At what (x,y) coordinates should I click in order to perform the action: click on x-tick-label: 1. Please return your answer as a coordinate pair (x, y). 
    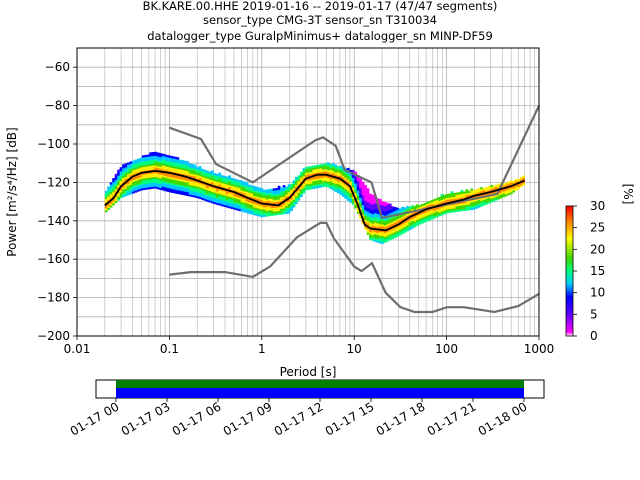
    Looking at the image, I should click on (262, 349).